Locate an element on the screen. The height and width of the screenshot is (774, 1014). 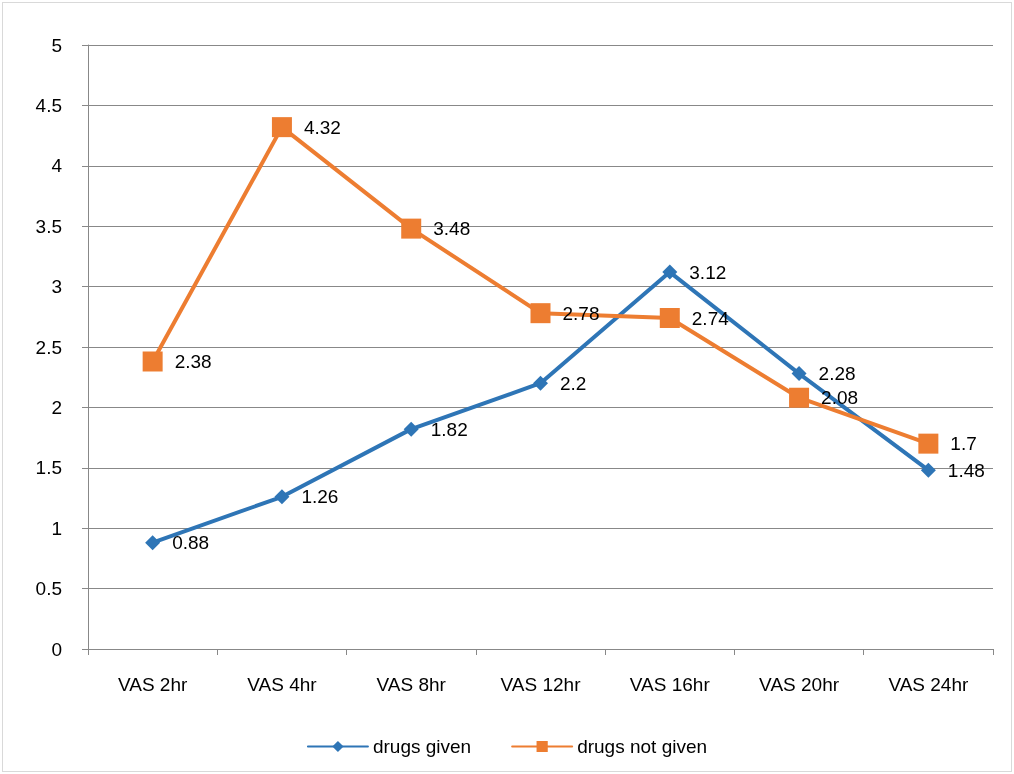
x-tick-label: VAS 12hr is located at coordinates (541, 684).